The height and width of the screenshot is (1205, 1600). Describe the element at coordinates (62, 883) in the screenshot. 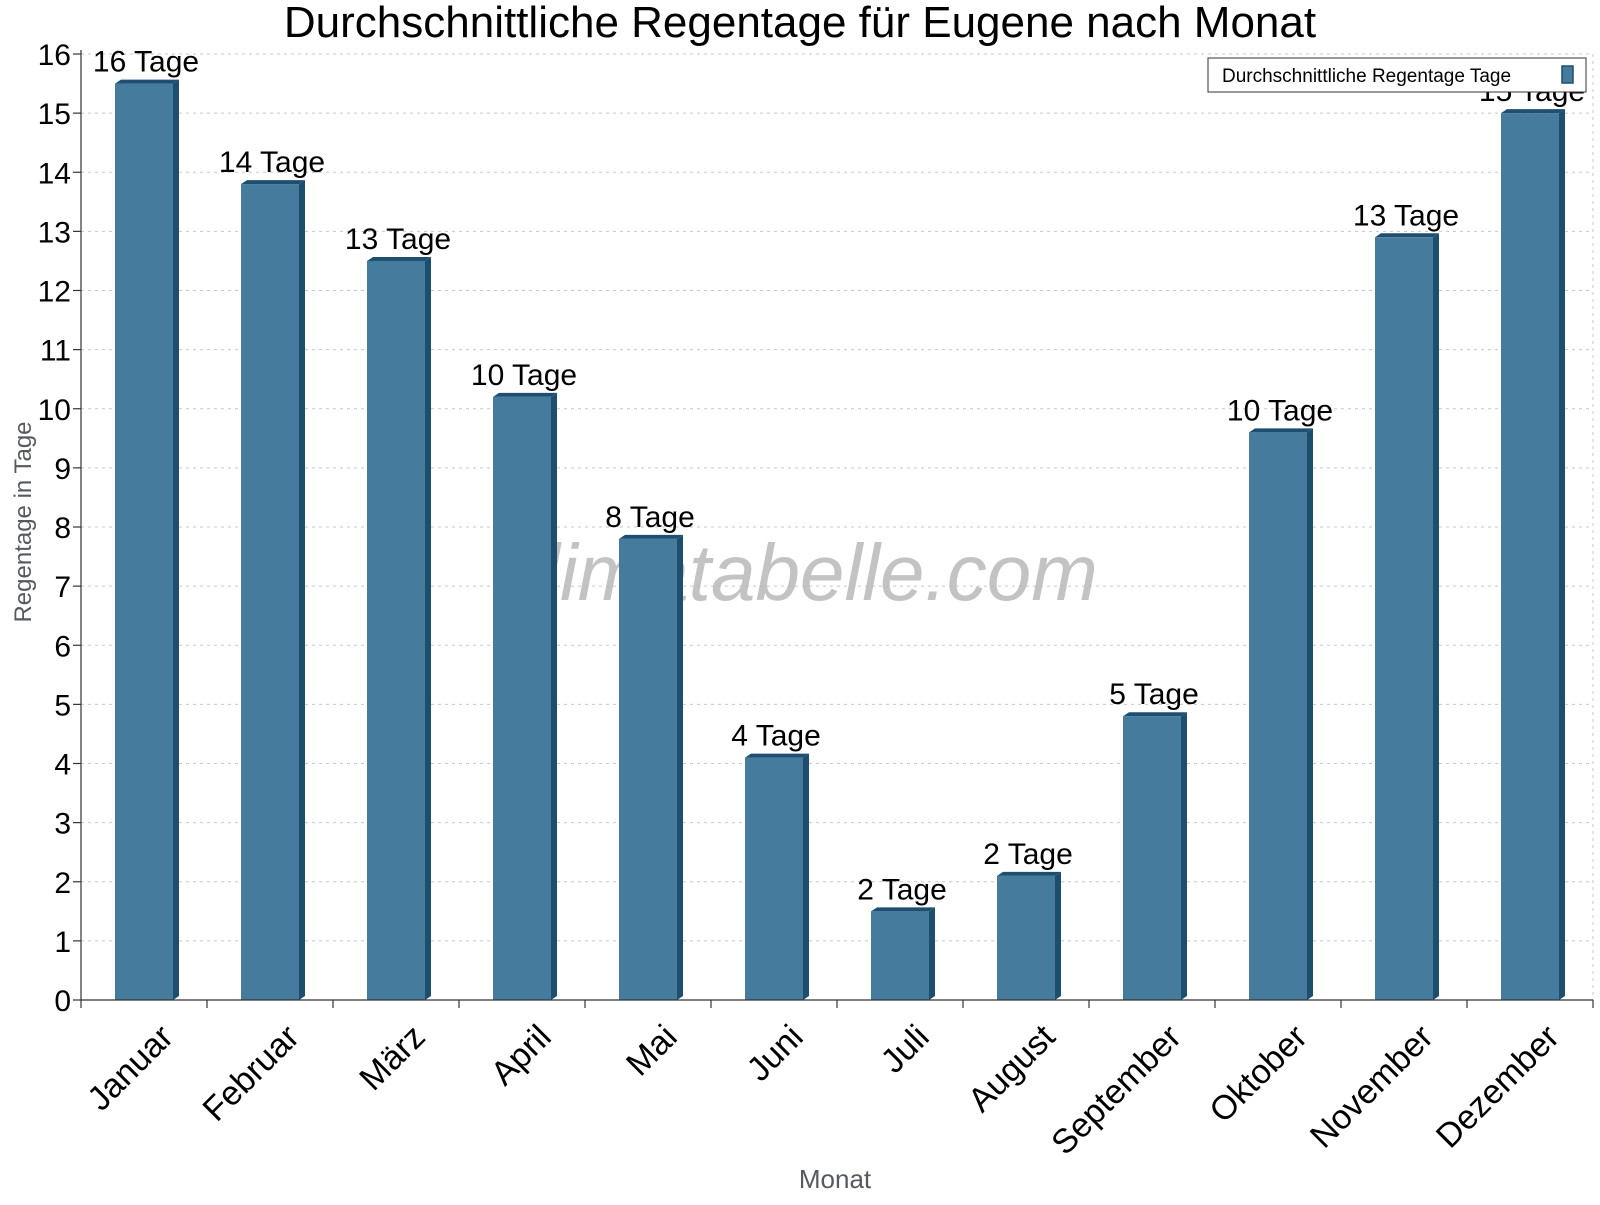

I see `y-tick-label: 2` at that location.